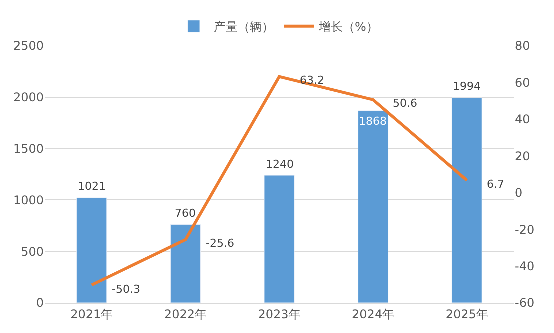  What do you see at coordinates (40, 303) in the screenshot?
I see `y-tick-label: 0` at bounding box center [40, 303].